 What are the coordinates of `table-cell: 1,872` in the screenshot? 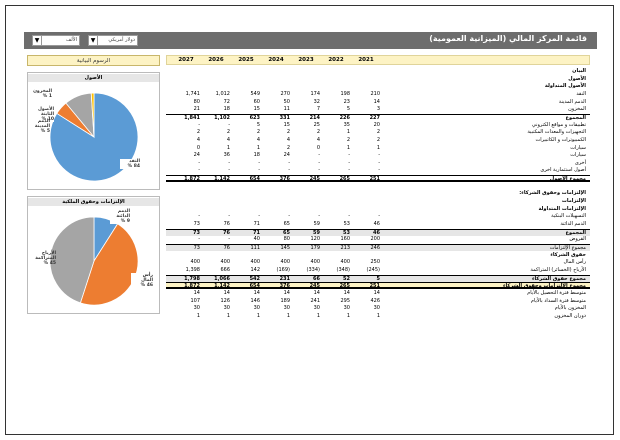 It's located at (192, 179).